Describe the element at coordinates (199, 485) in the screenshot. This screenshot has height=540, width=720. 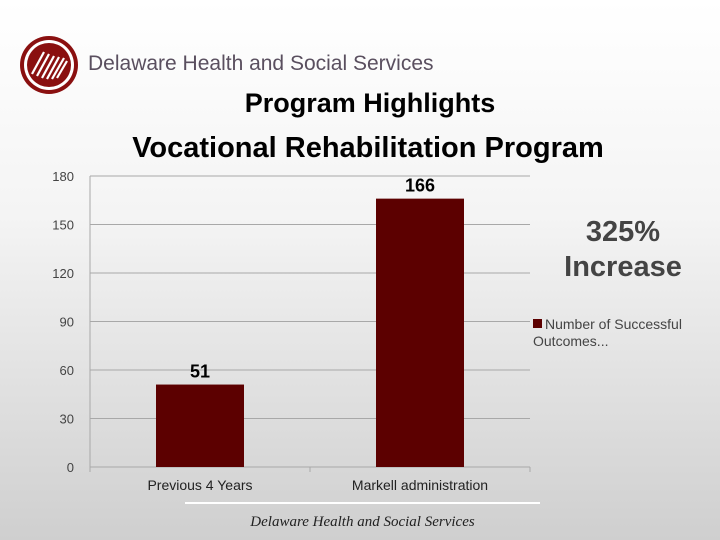
I see `x-category-label: Previous 4 Years` at that location.